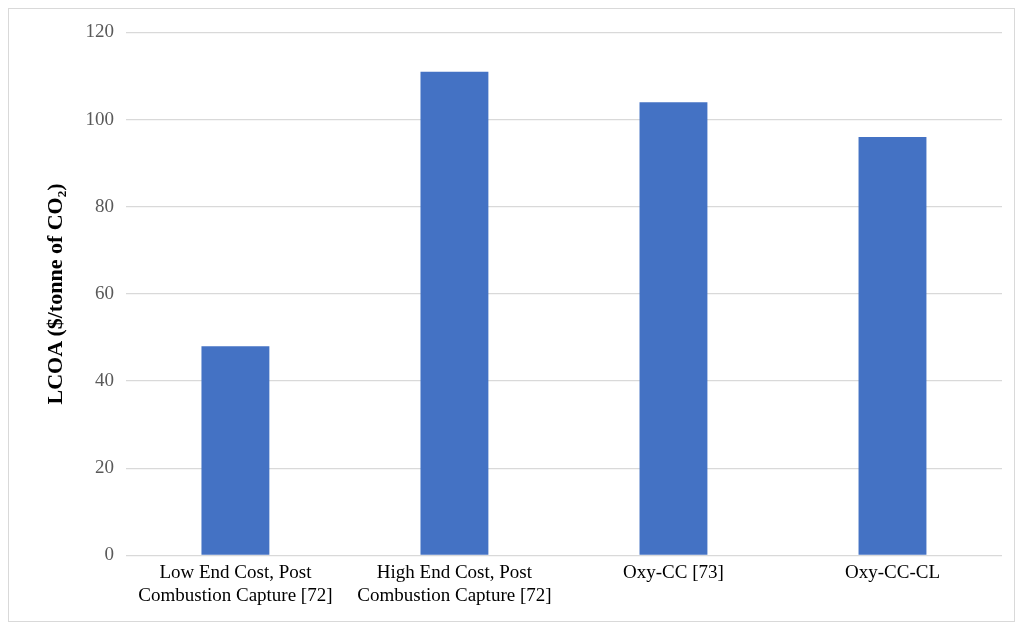 The image size is (1025, 632). What do you see at coordinates (892, 571) in the screenshot?
I see `x-tick-label: Oxy-CC-CL` at bounding box center [892, 571].